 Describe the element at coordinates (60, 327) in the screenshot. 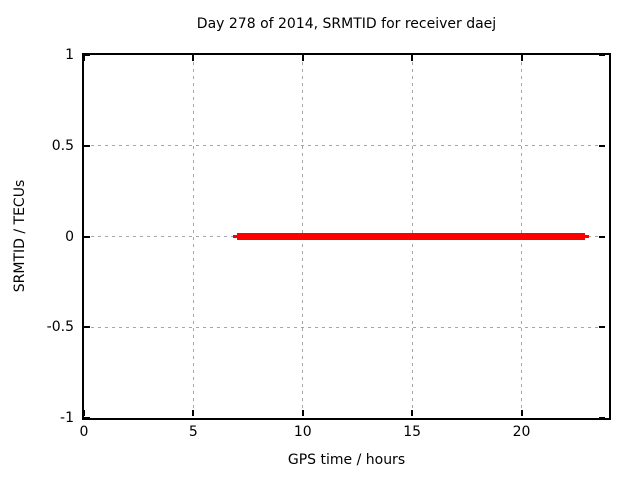

I see `y-tick-label: -0.5` at that location.